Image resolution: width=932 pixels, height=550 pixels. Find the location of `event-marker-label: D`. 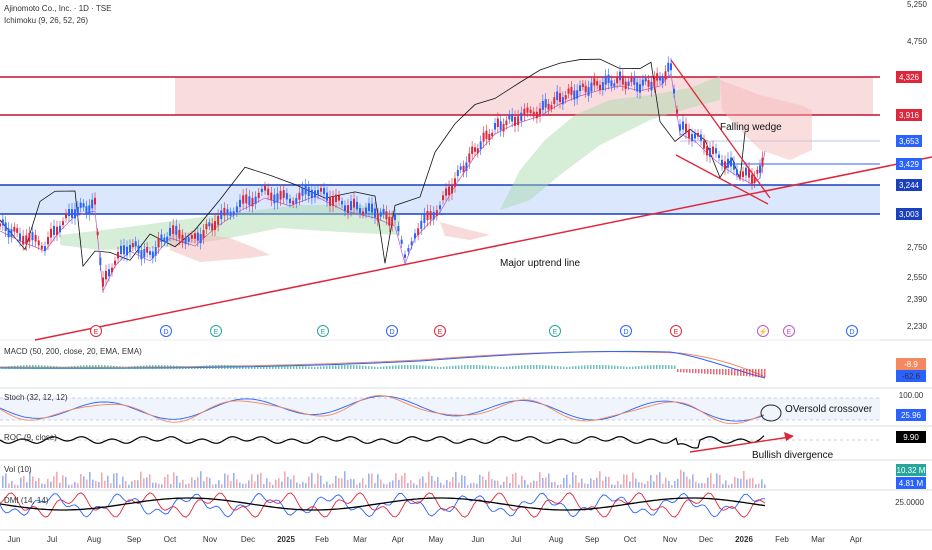

event-marker-label: D is located at coordinates (165, 332).